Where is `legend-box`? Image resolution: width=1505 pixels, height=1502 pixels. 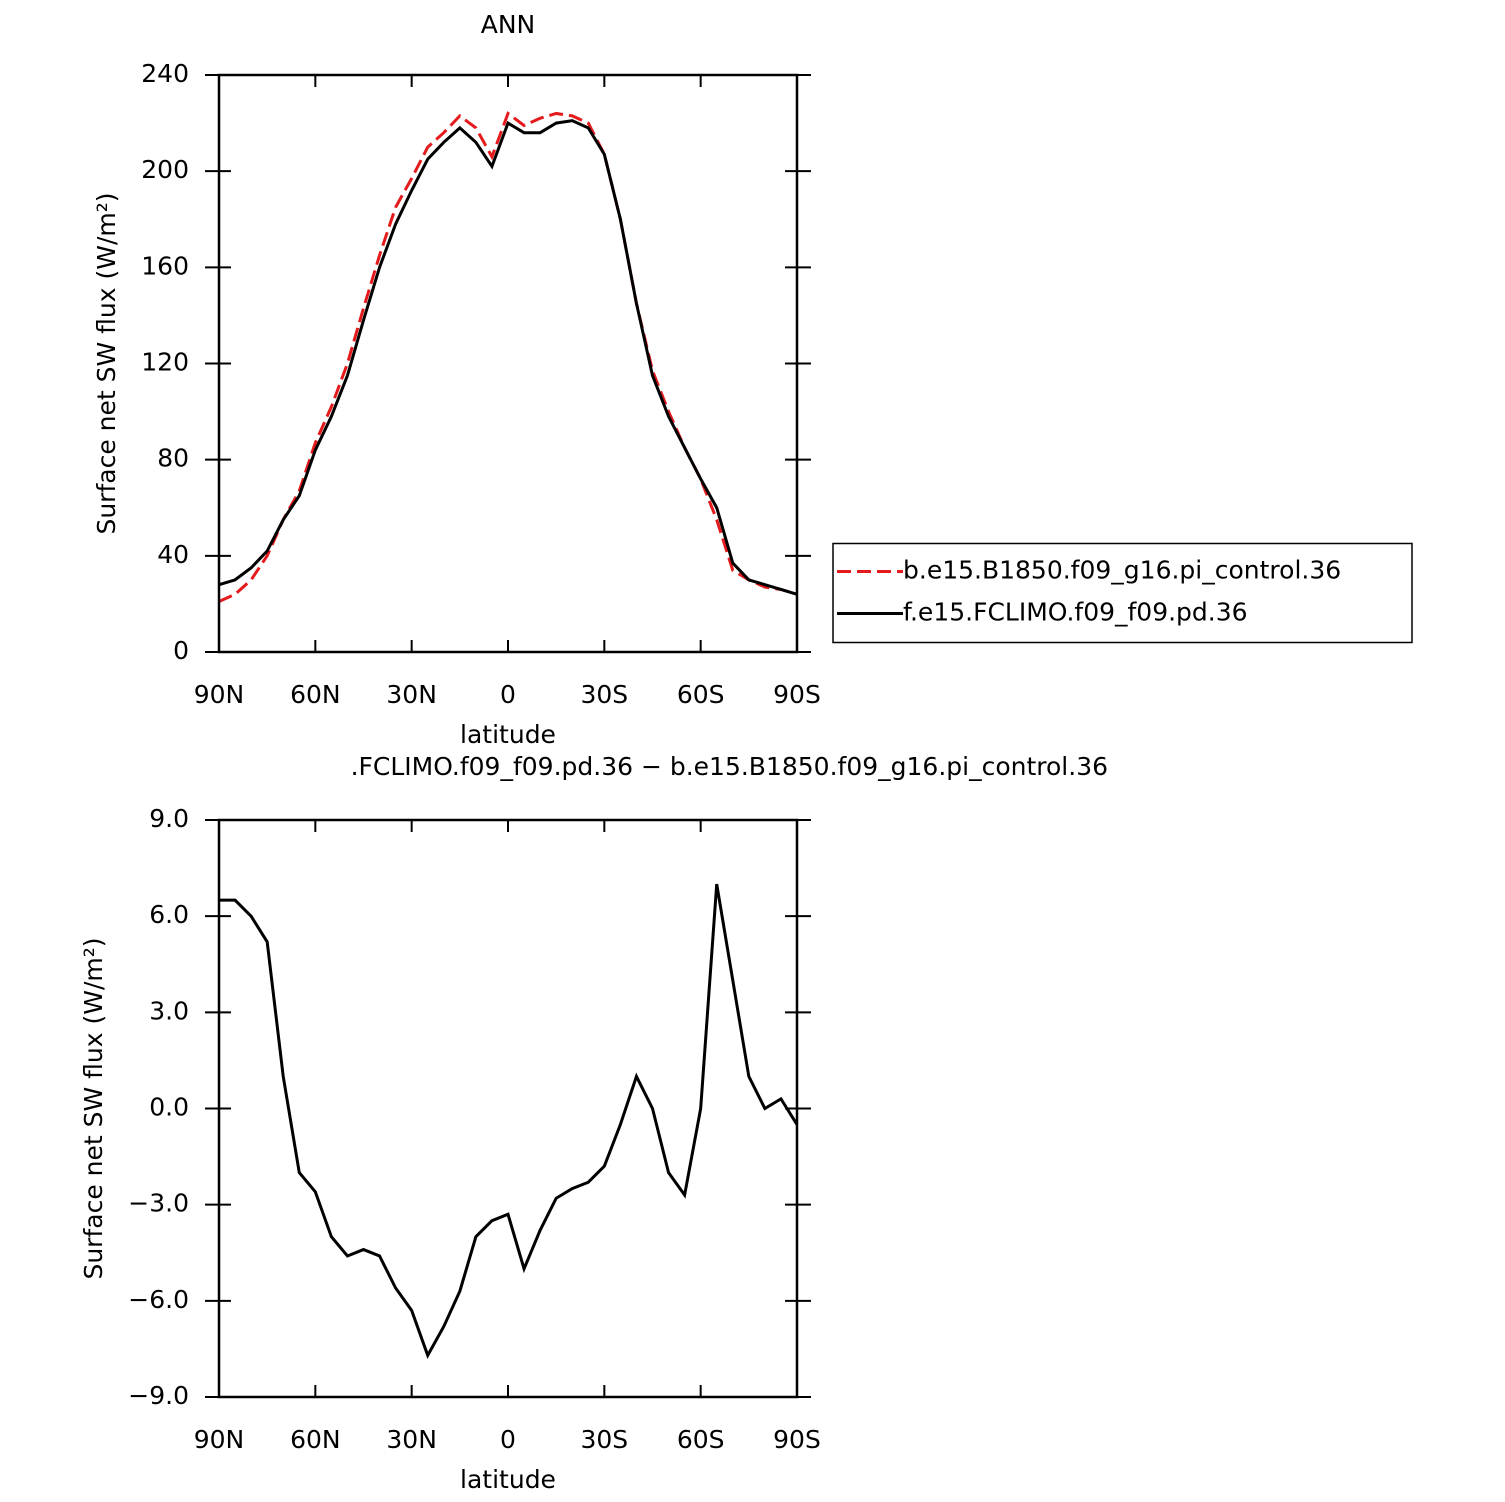
legend-box is located at coordinates (1122, 593).